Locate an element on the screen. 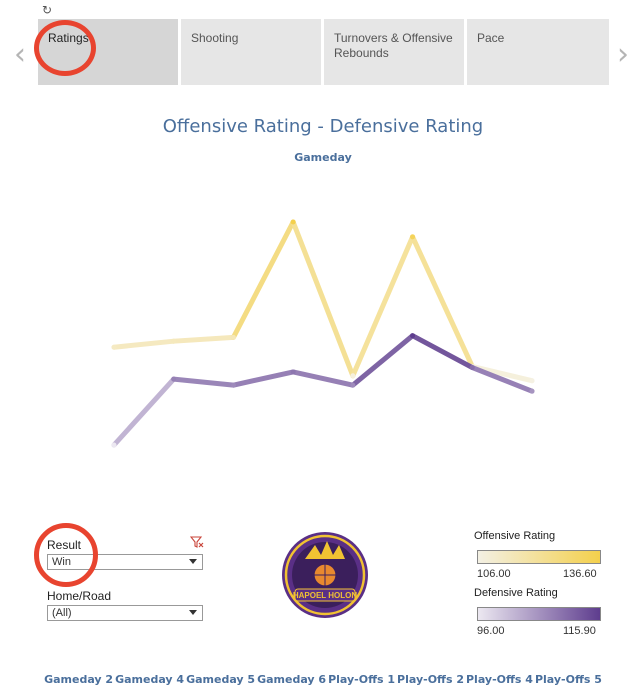 The width and height of the screenshot is (640, 696). tab-shooting: Shooting is located at coordinates (251, 52).